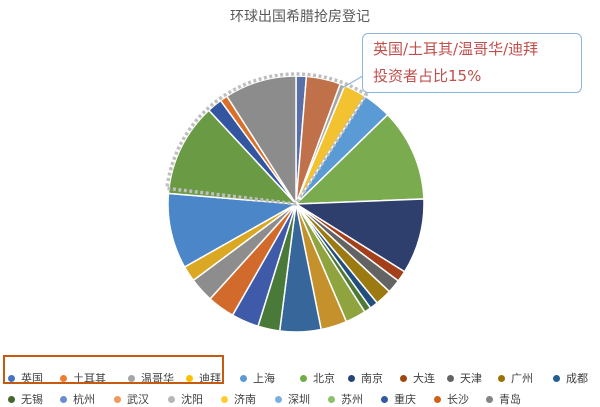 This screenshot has height=407, width=600. What do you see at coordinates (32, 399) in the screenshot?
I see `legend-label: 无锡` at bounding box center [32, 399].